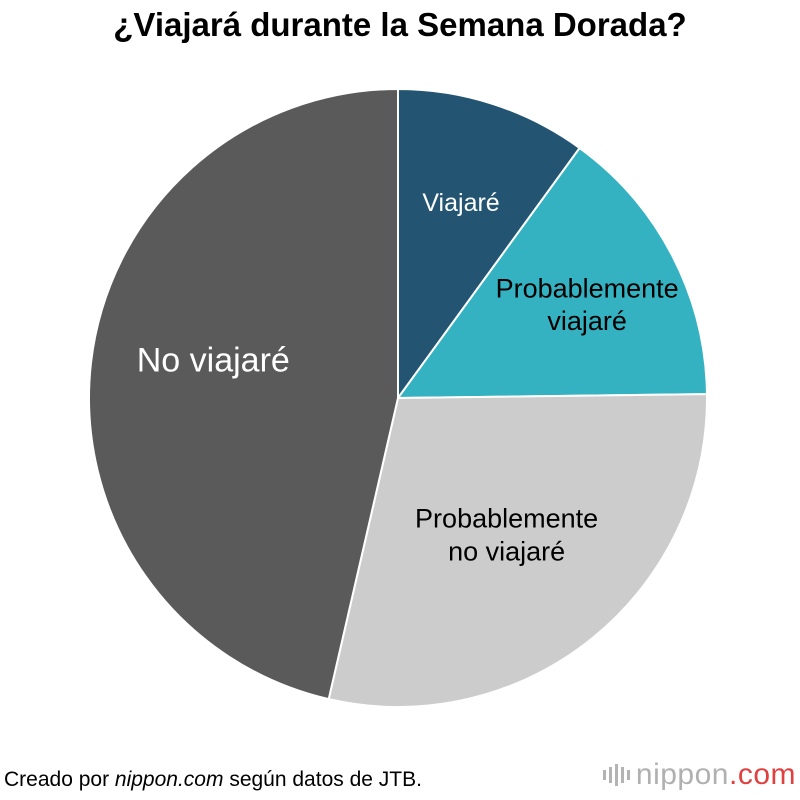 This screenshot has height=800, width=800. Describe the element at coordinates (682, 774) in the screenshot. I see `logo-text: nippon` at that location.